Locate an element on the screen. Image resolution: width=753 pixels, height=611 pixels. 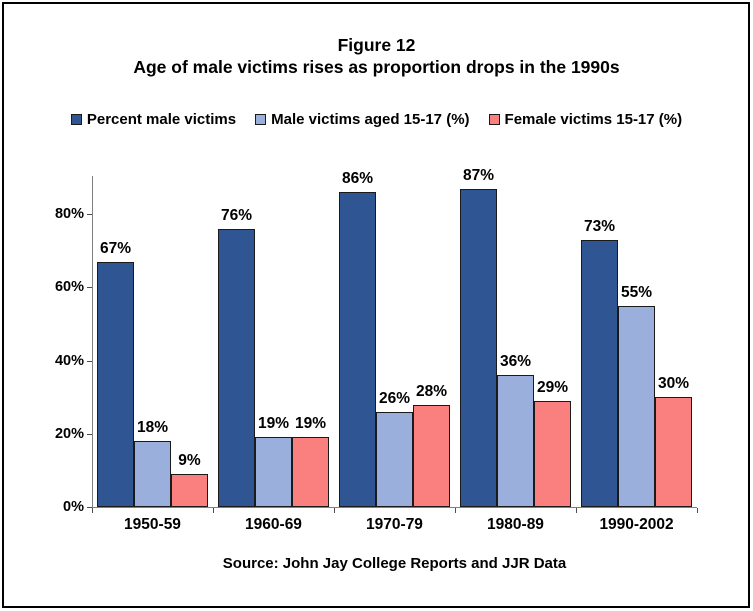
bar-value-label: 26% is located at coordinates (394, 398).